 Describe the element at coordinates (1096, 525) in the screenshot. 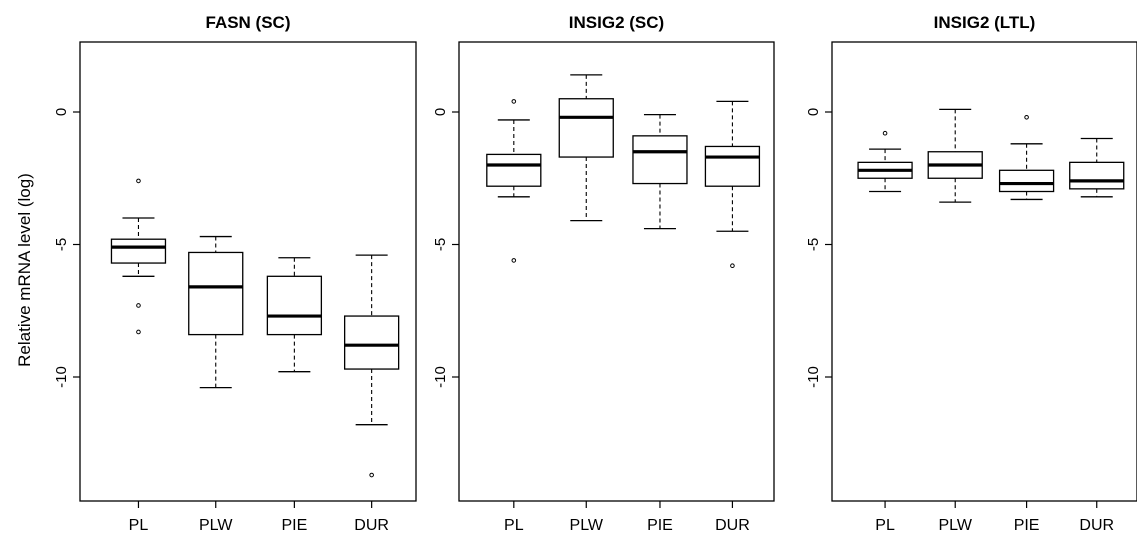

I see `panel-3-dur-category-label: DUR` at that location.